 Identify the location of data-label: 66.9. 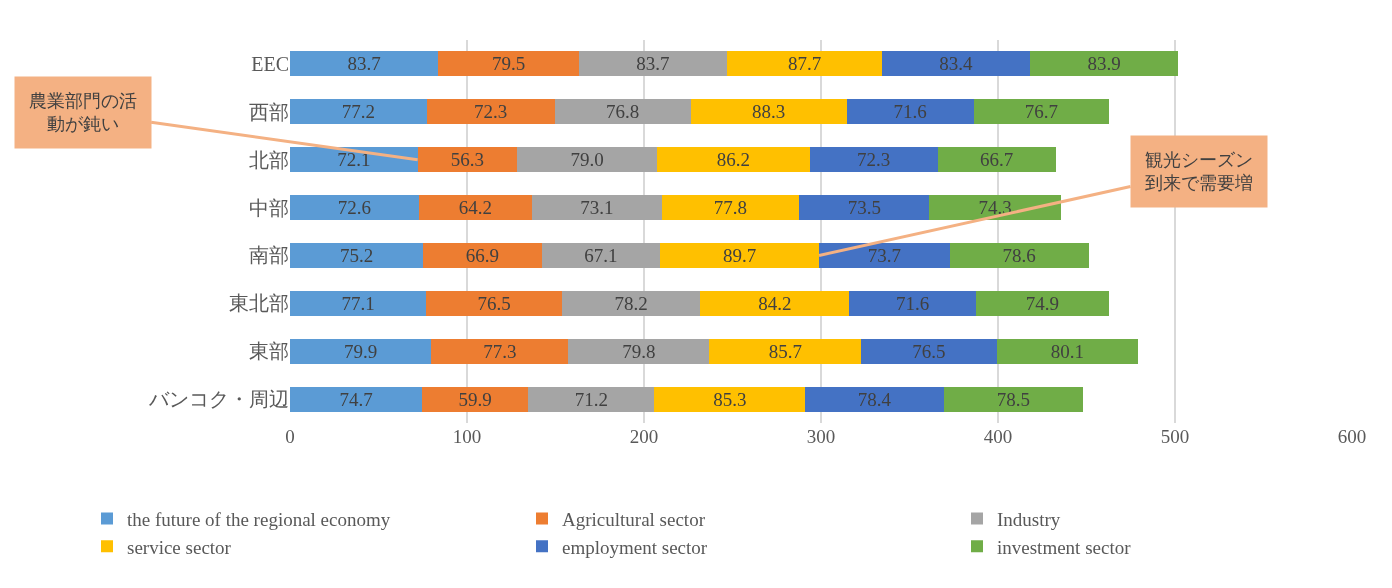
(482, 255).